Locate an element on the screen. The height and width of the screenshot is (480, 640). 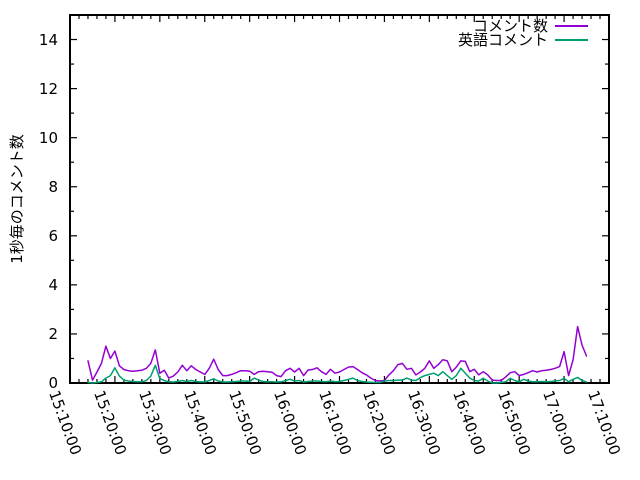
legend: コメント数 英語コメント is located at coordinates (522, 33).